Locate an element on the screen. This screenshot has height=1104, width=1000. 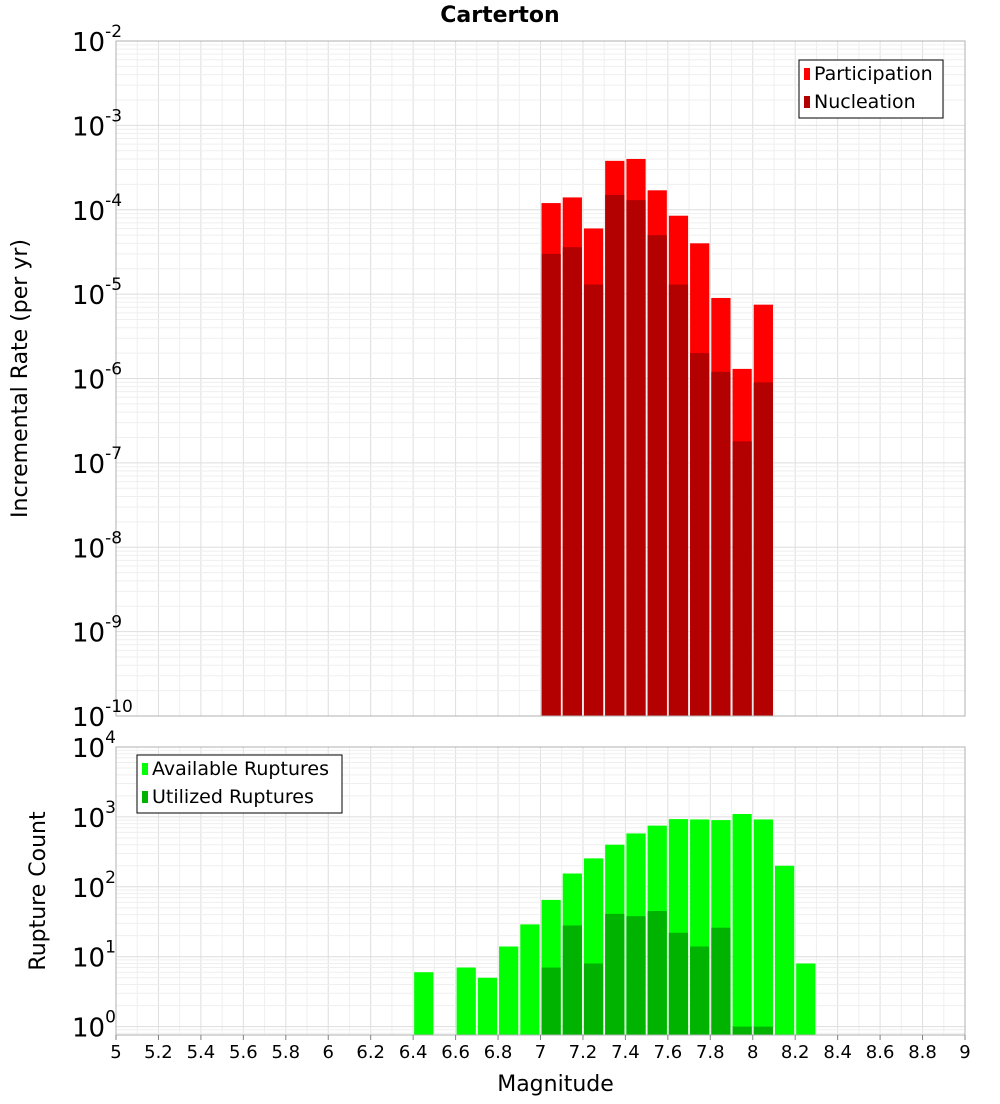
y-tick-label: 10⁻⁶ is located at coordinates (97, 378).